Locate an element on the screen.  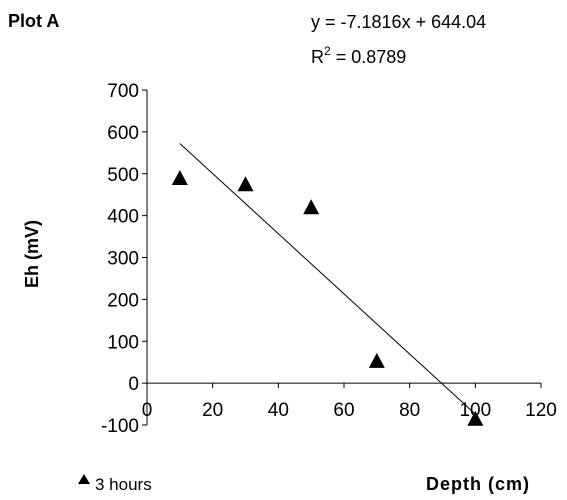
y-tick-label: 300 is located at coordinates (123, 259).